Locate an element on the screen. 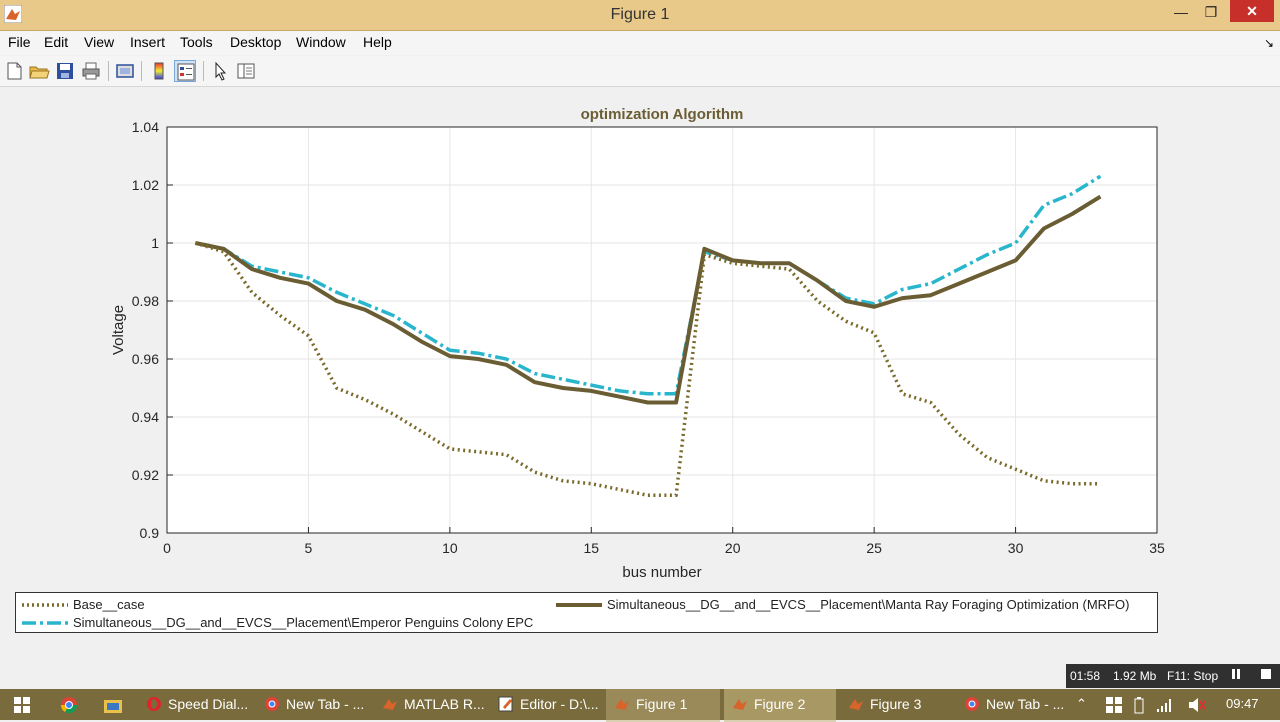 The width and height of the screenshot is (1280, 722). network-icon is located at coordinates (1164, 706).